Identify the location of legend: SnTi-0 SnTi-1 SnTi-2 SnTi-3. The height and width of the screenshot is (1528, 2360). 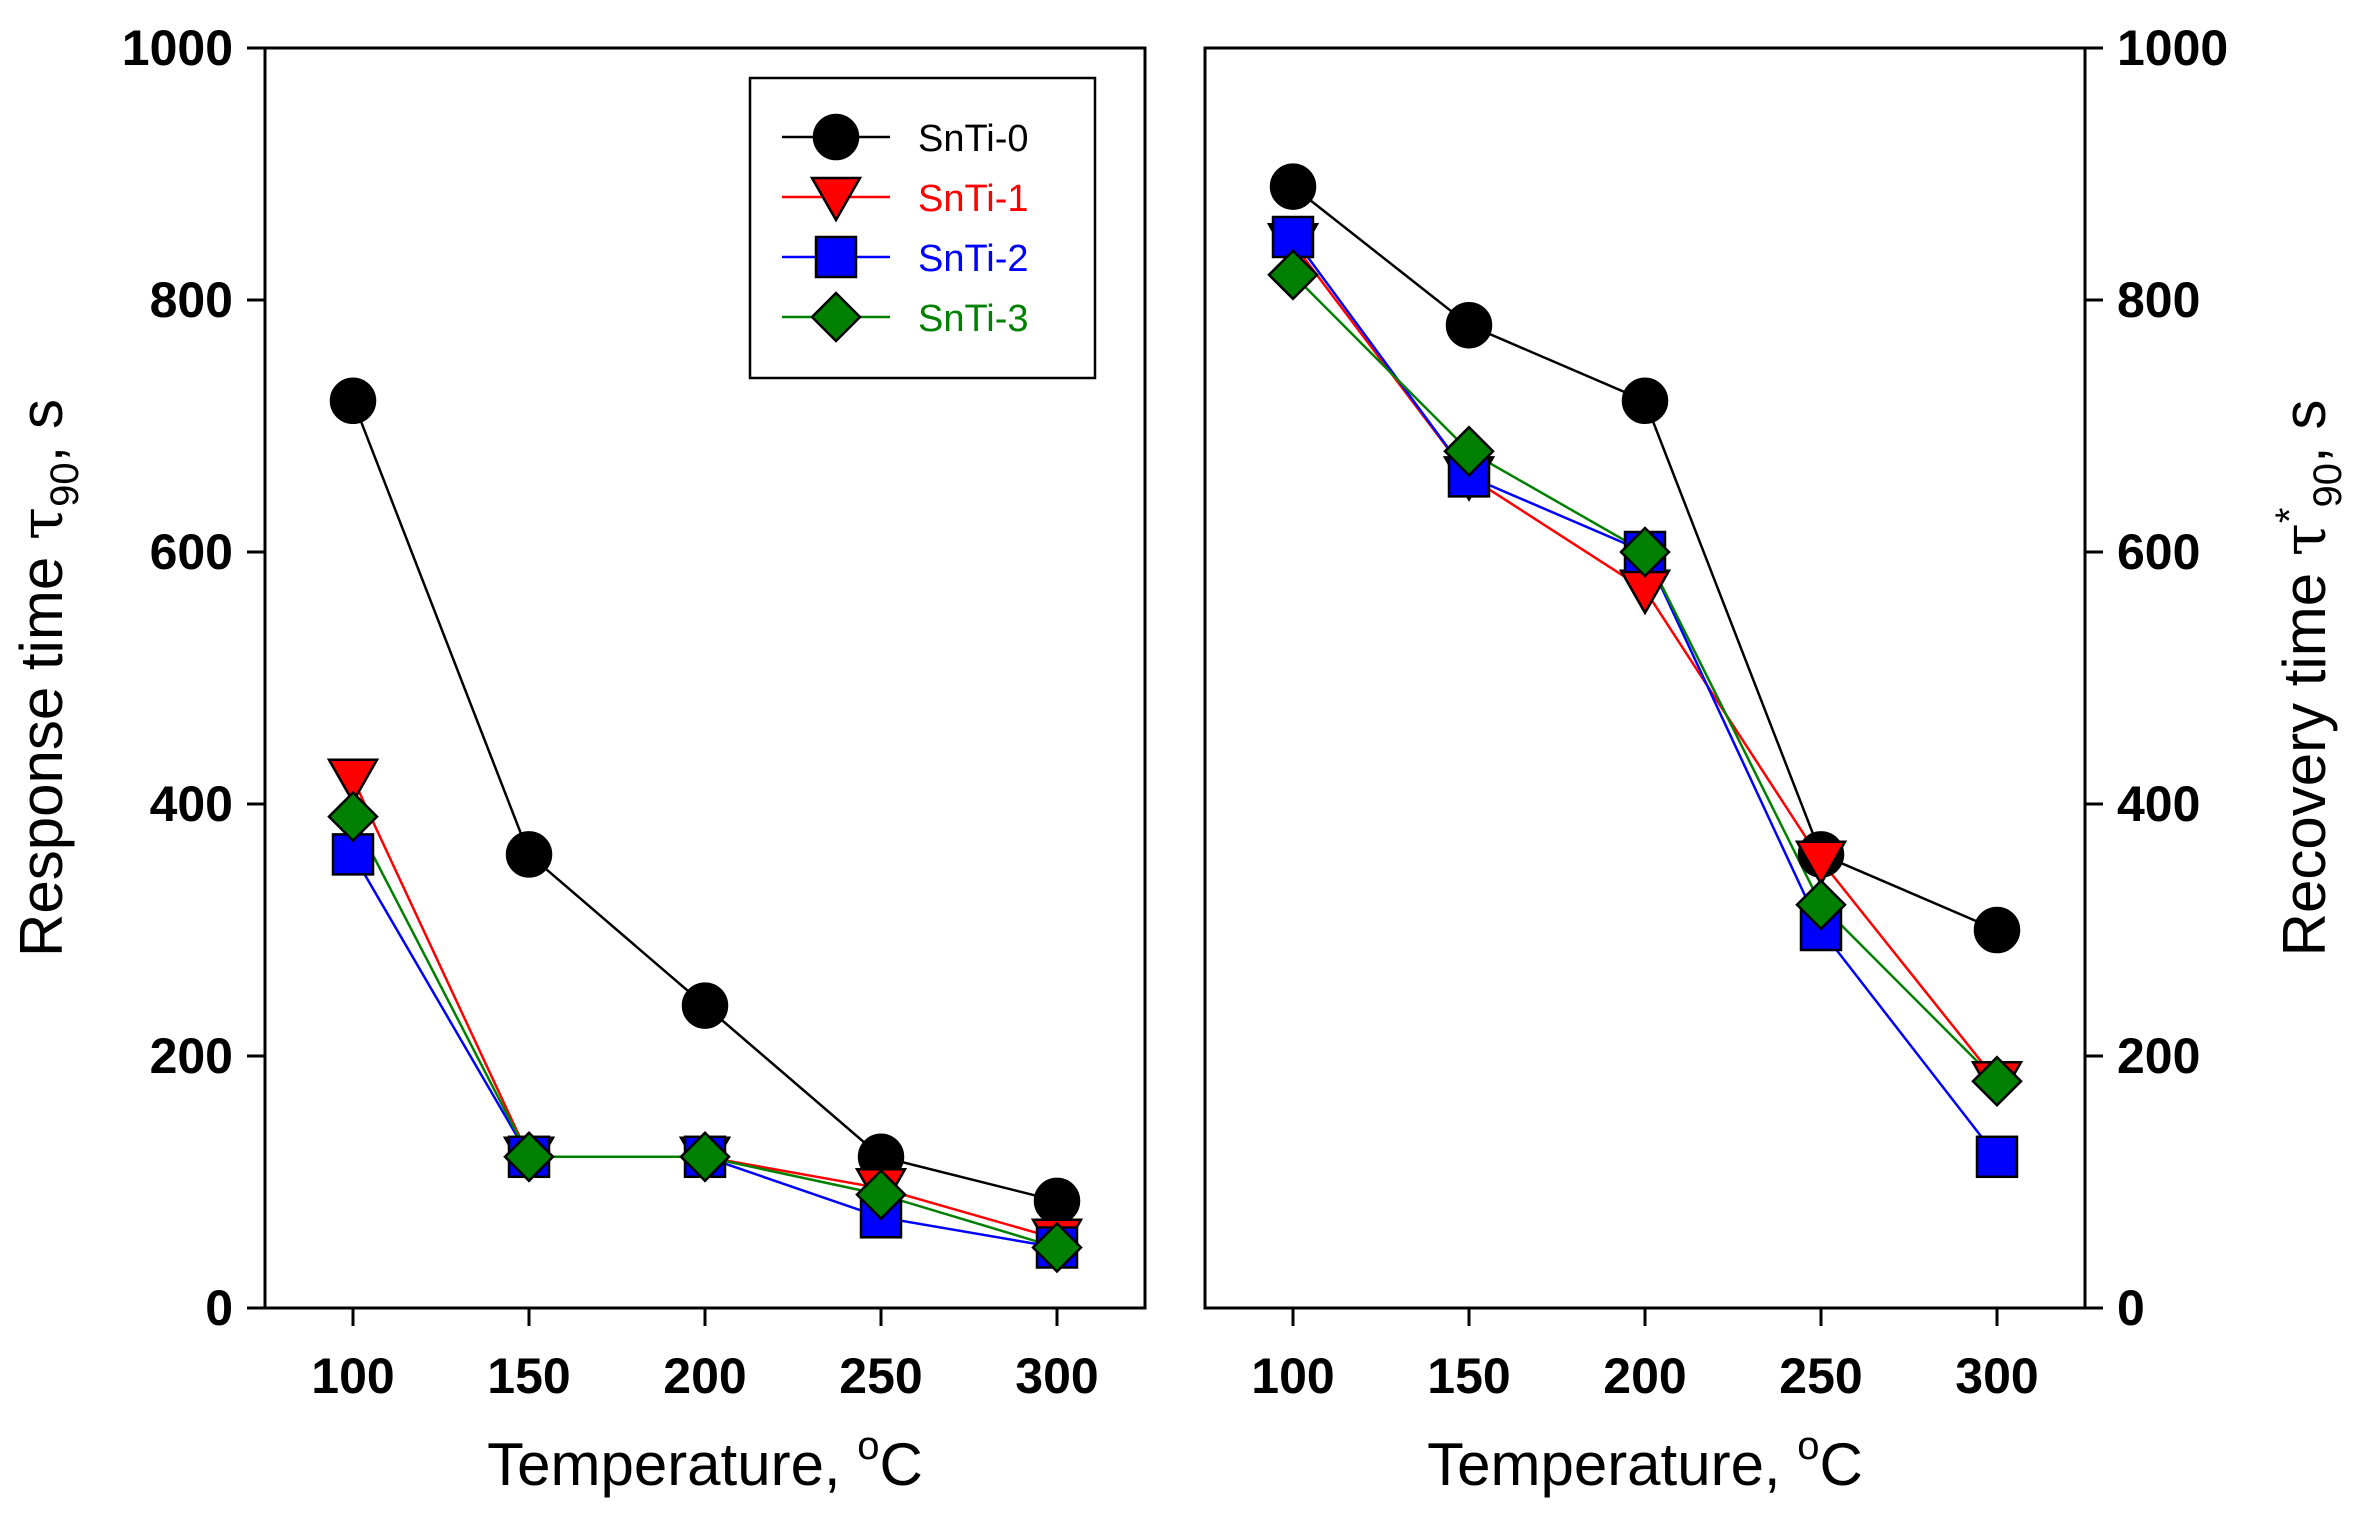
(922, 228).